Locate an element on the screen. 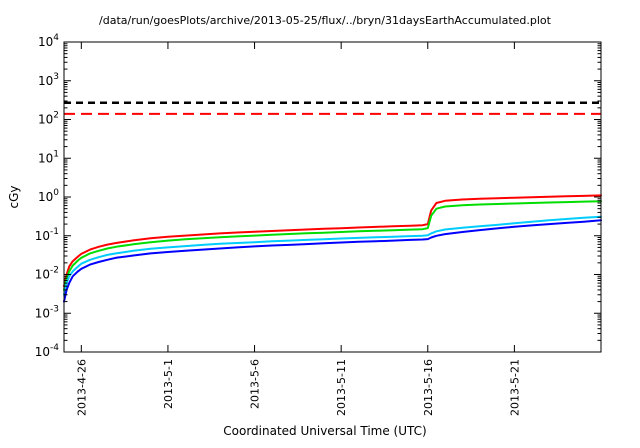  x-tick-label: 2013-5-6 is located at coordinates (255, 384).